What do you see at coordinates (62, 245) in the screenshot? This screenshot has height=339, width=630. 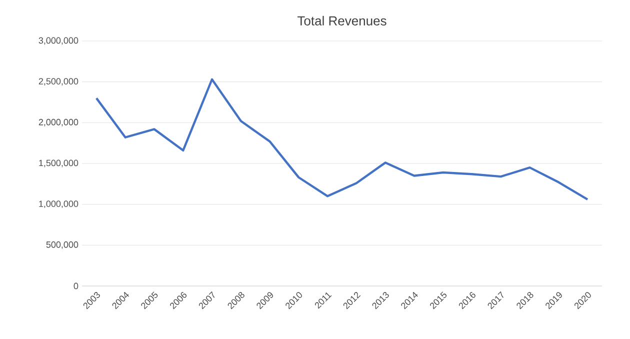 I see `y-tick-label: 500,000` at bounding box center [62, 245].